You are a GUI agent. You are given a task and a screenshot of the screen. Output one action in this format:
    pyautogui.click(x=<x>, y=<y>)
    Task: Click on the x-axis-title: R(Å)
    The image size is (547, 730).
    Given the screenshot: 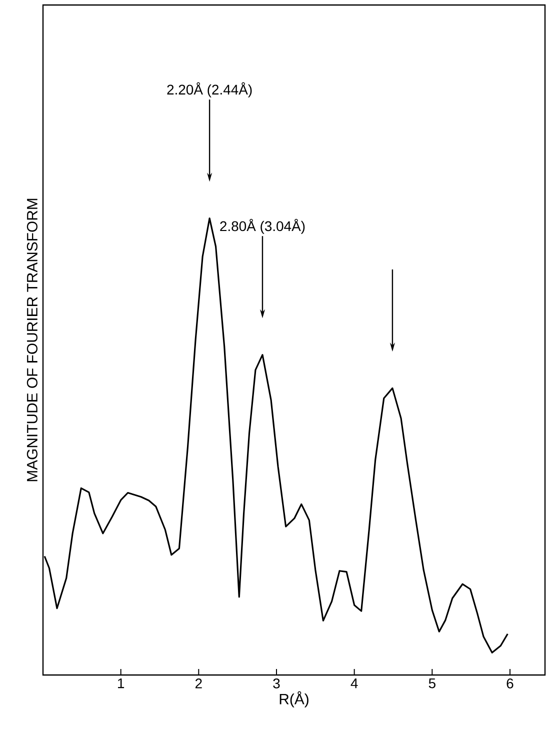 What is the action you would take?
    pyautogui.click(x=294, y=699)
    